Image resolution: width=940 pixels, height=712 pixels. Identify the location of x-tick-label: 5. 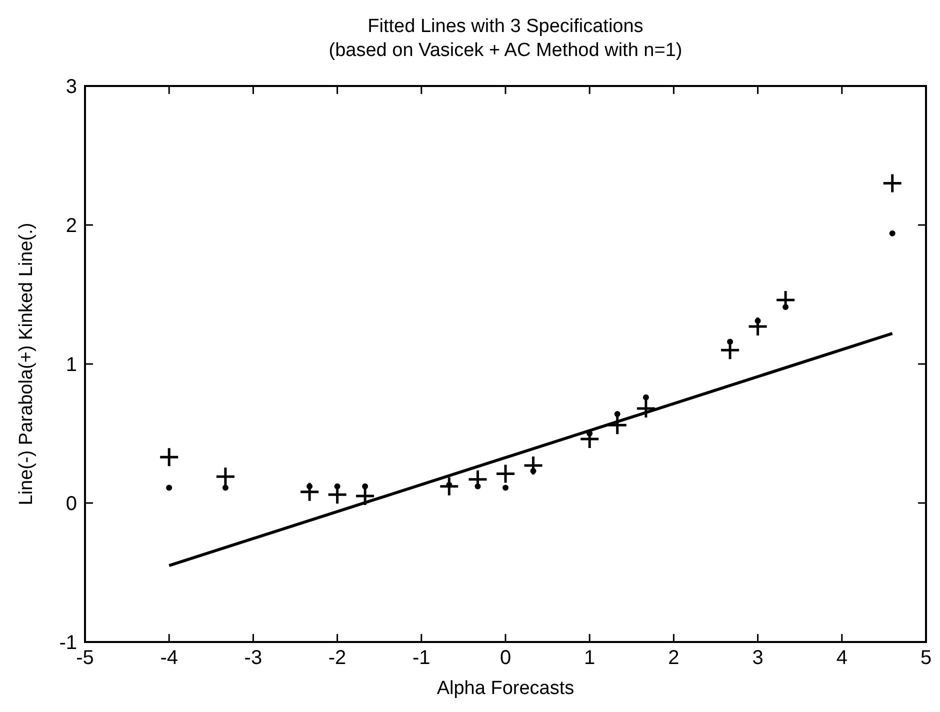
(926, 658).